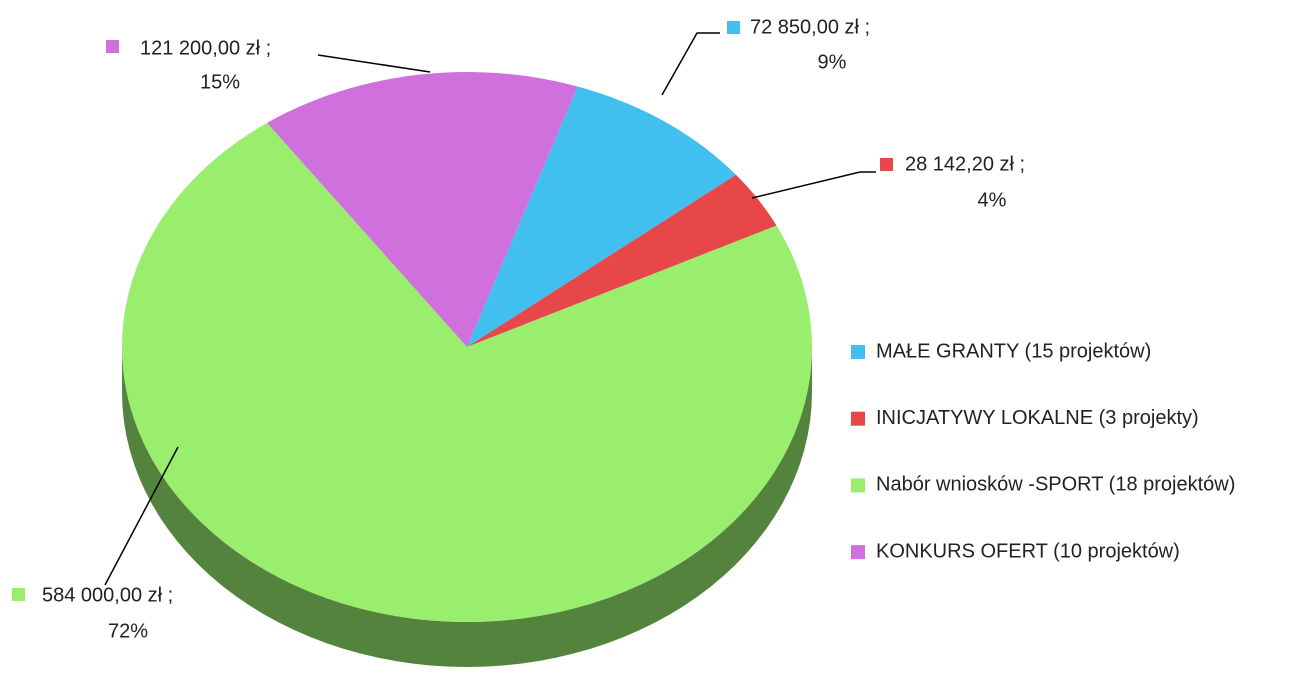 The image size is (1314, 695). Describe the element at coordinates (205, 48) in the screenshot. I see `value-label: 121 200,00 zł ;` at that location.